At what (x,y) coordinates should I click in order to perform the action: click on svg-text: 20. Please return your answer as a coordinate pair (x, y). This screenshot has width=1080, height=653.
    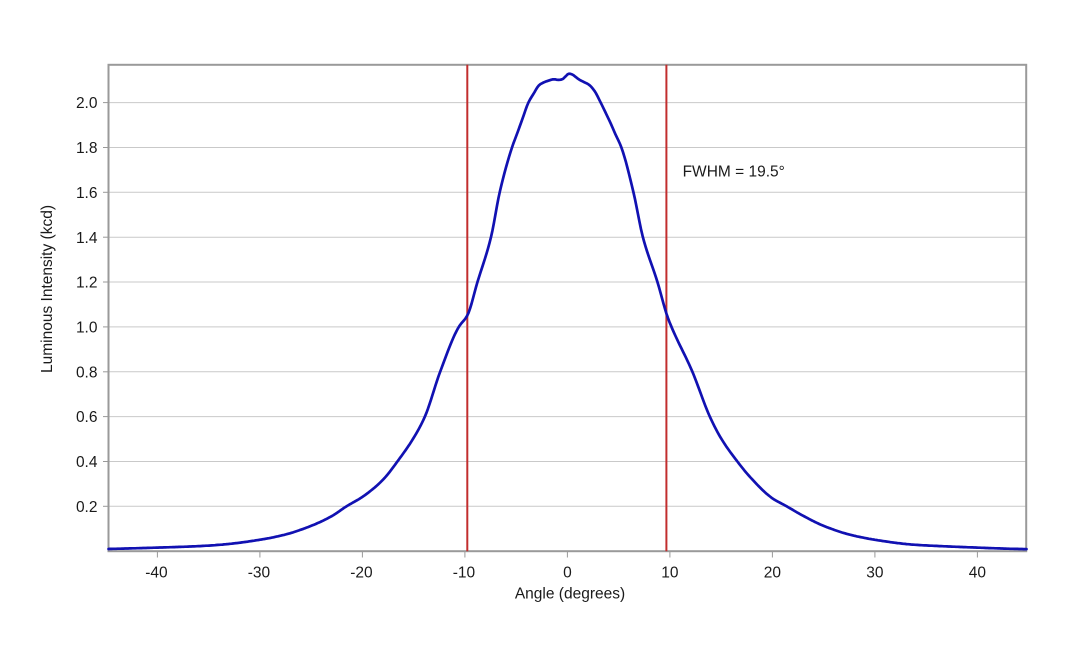
    Looking at the image, I should click on (773, 572).